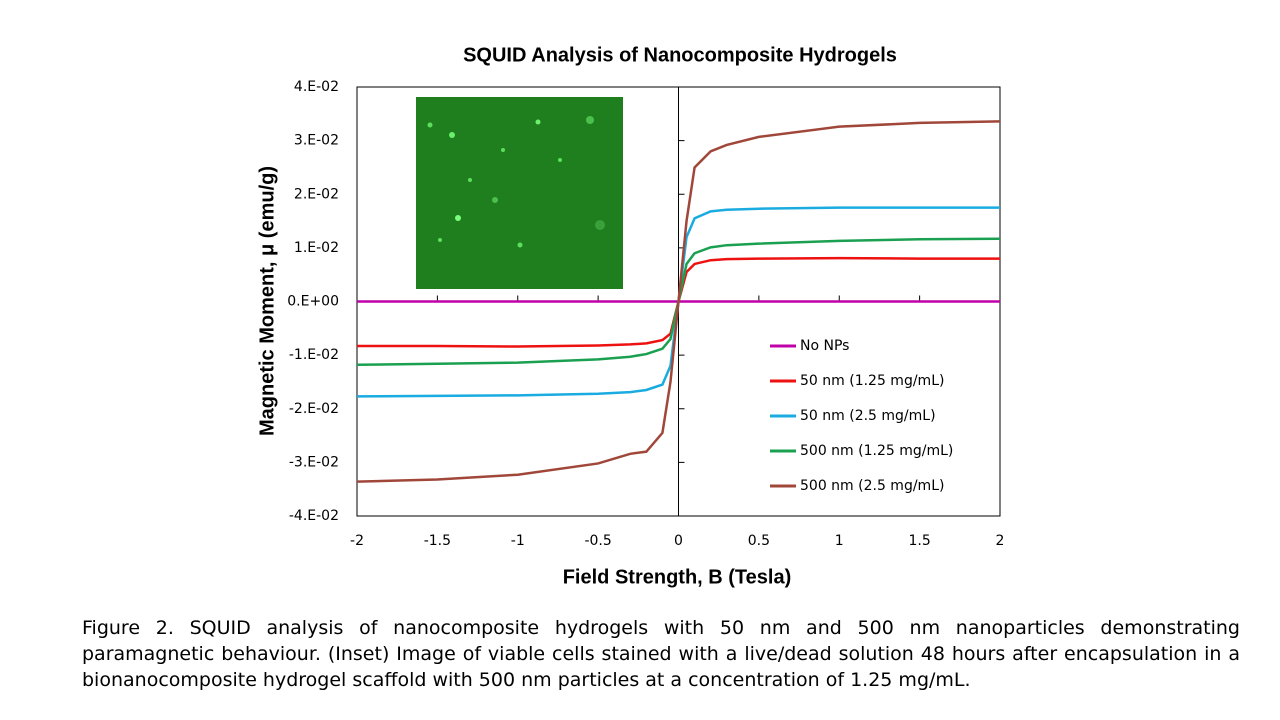 The height and width of the screenshot is (720, 1280). I want to click on legend-label: No NPs, so click(824, 346).